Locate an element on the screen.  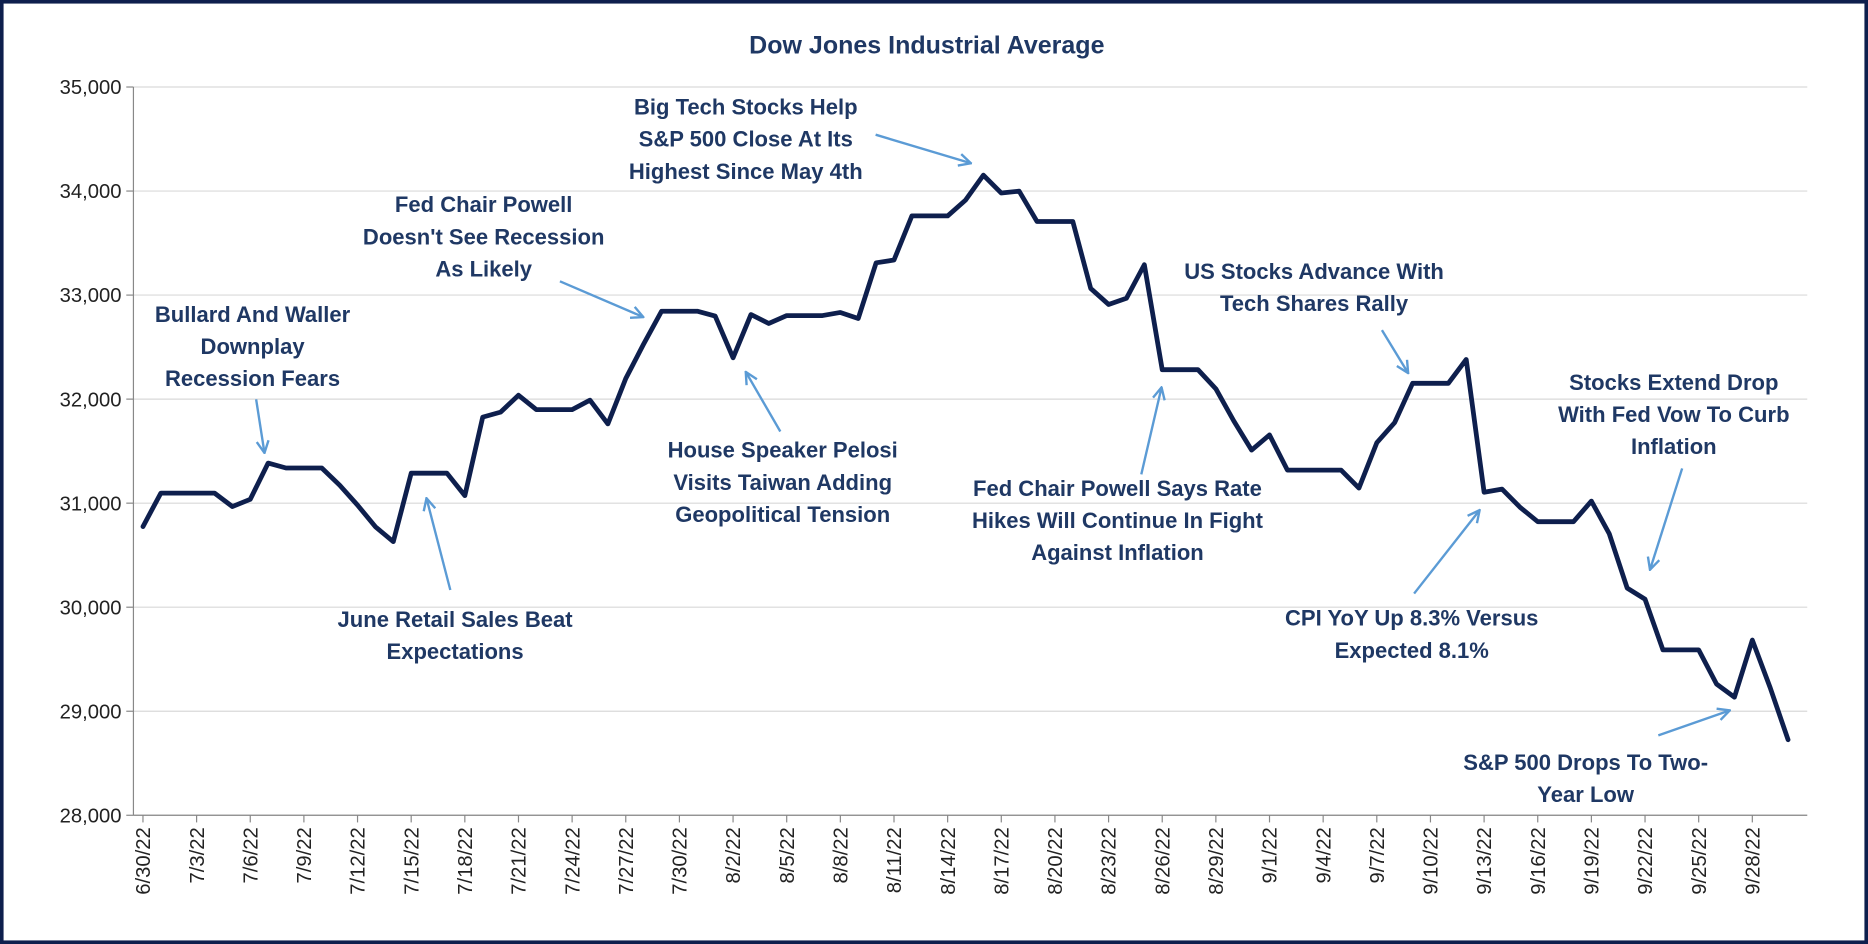
annotation-text: With Fed Vow To Curb is located at coordinates (1673, 414).